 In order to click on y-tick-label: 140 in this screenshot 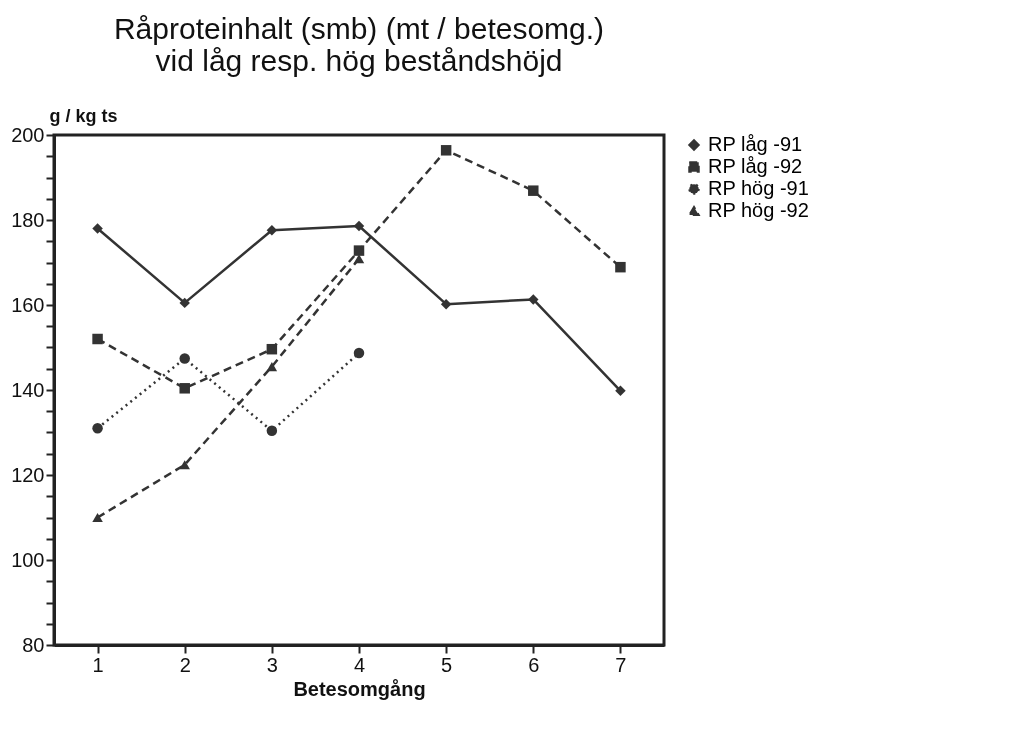, I will do `click(28, 389)`.